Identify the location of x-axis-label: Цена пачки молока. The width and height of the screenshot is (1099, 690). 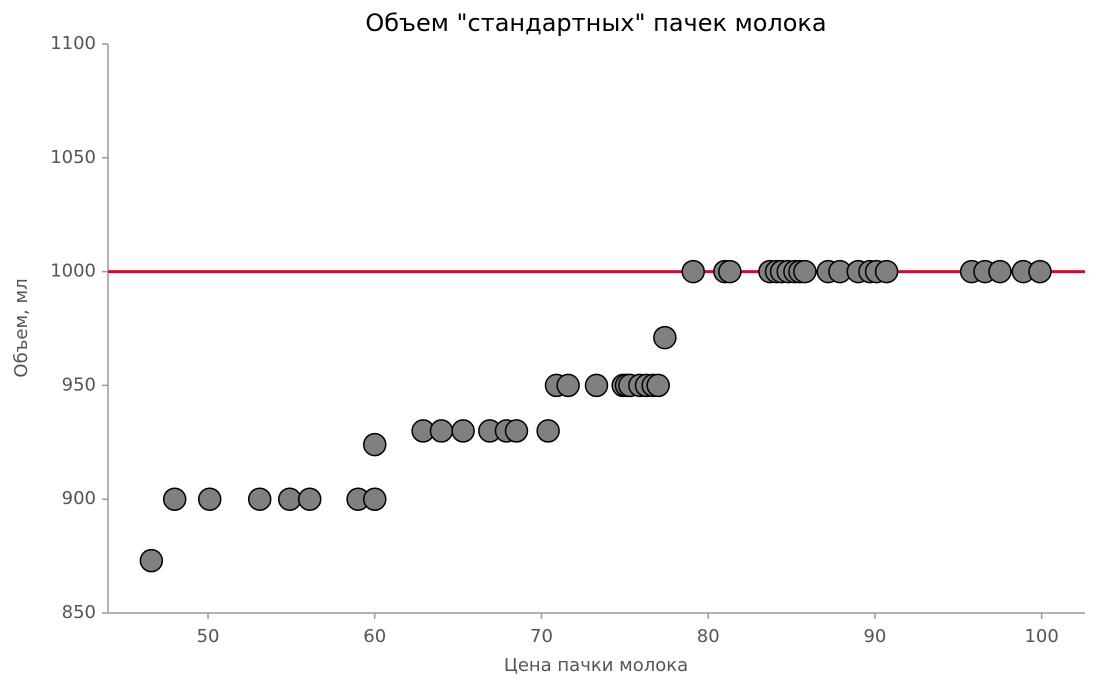
(596, 665).